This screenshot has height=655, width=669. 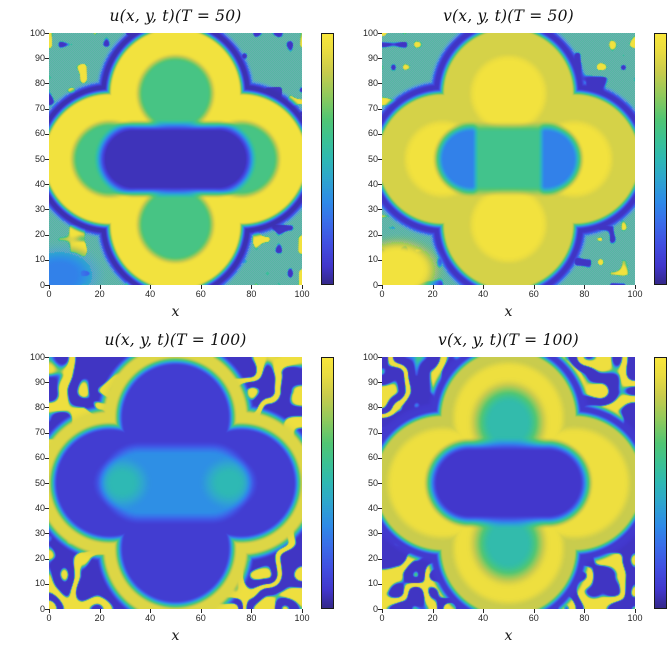 I want to click on heatmap-u-t100, so click(x=175, y=483).